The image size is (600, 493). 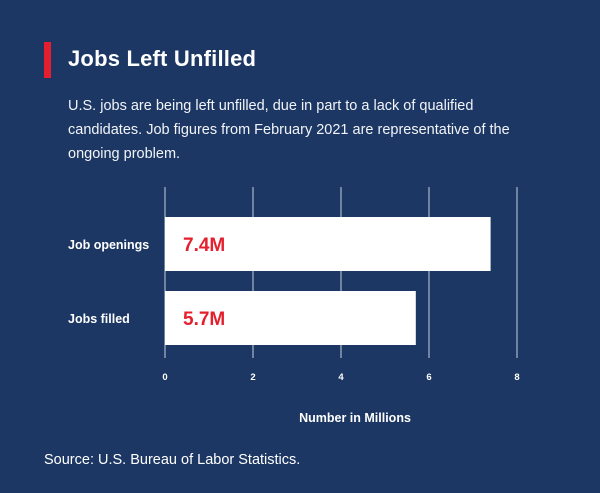 What do you see at coordinates (290, 318) in the screenshot?
I see `bar-jobs-filled` at bounding box center [290, 318].